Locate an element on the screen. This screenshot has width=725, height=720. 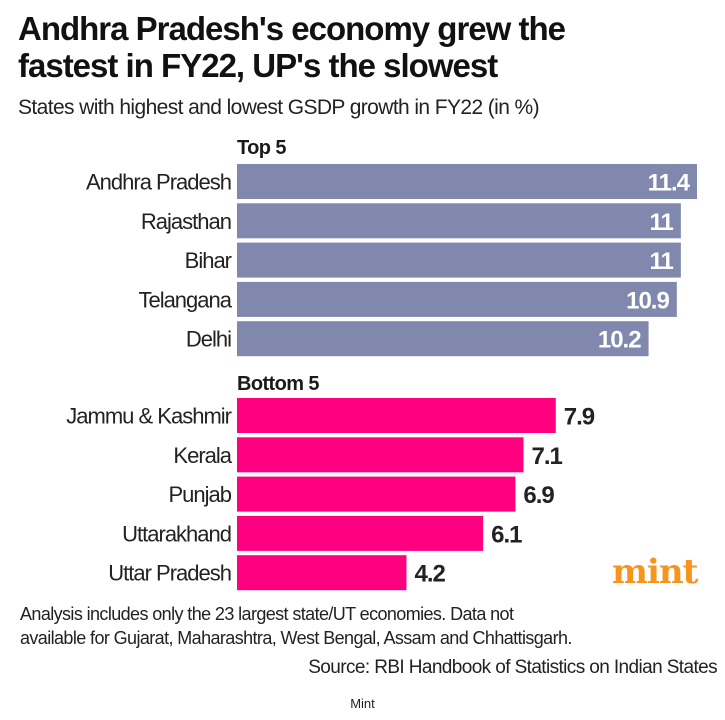
category-label: Telangana is located at coordinates (185, 299).